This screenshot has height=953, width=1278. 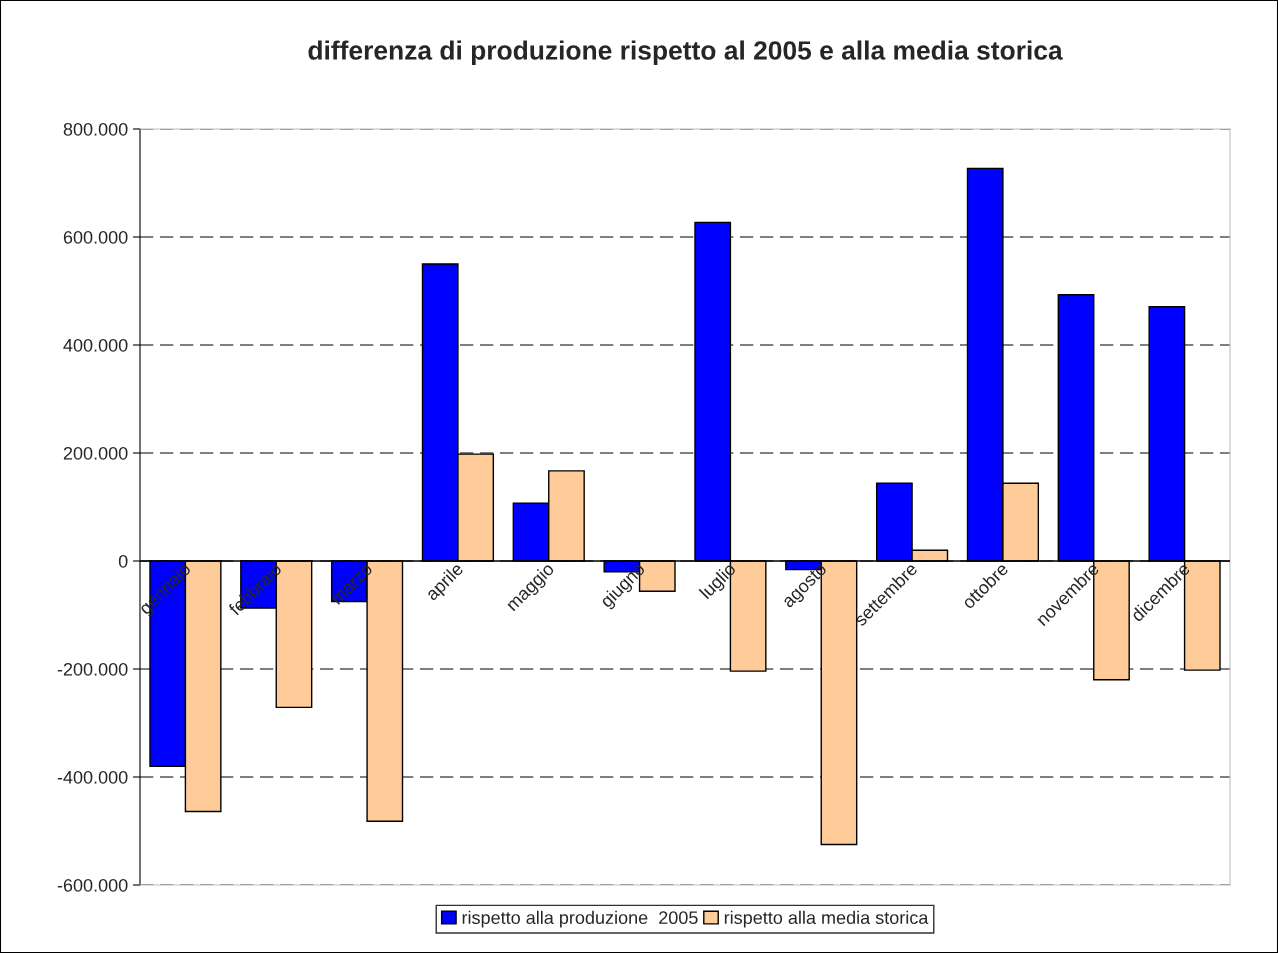 I want to click on y-tick-label: 800.000, so click(x=95, y=129).